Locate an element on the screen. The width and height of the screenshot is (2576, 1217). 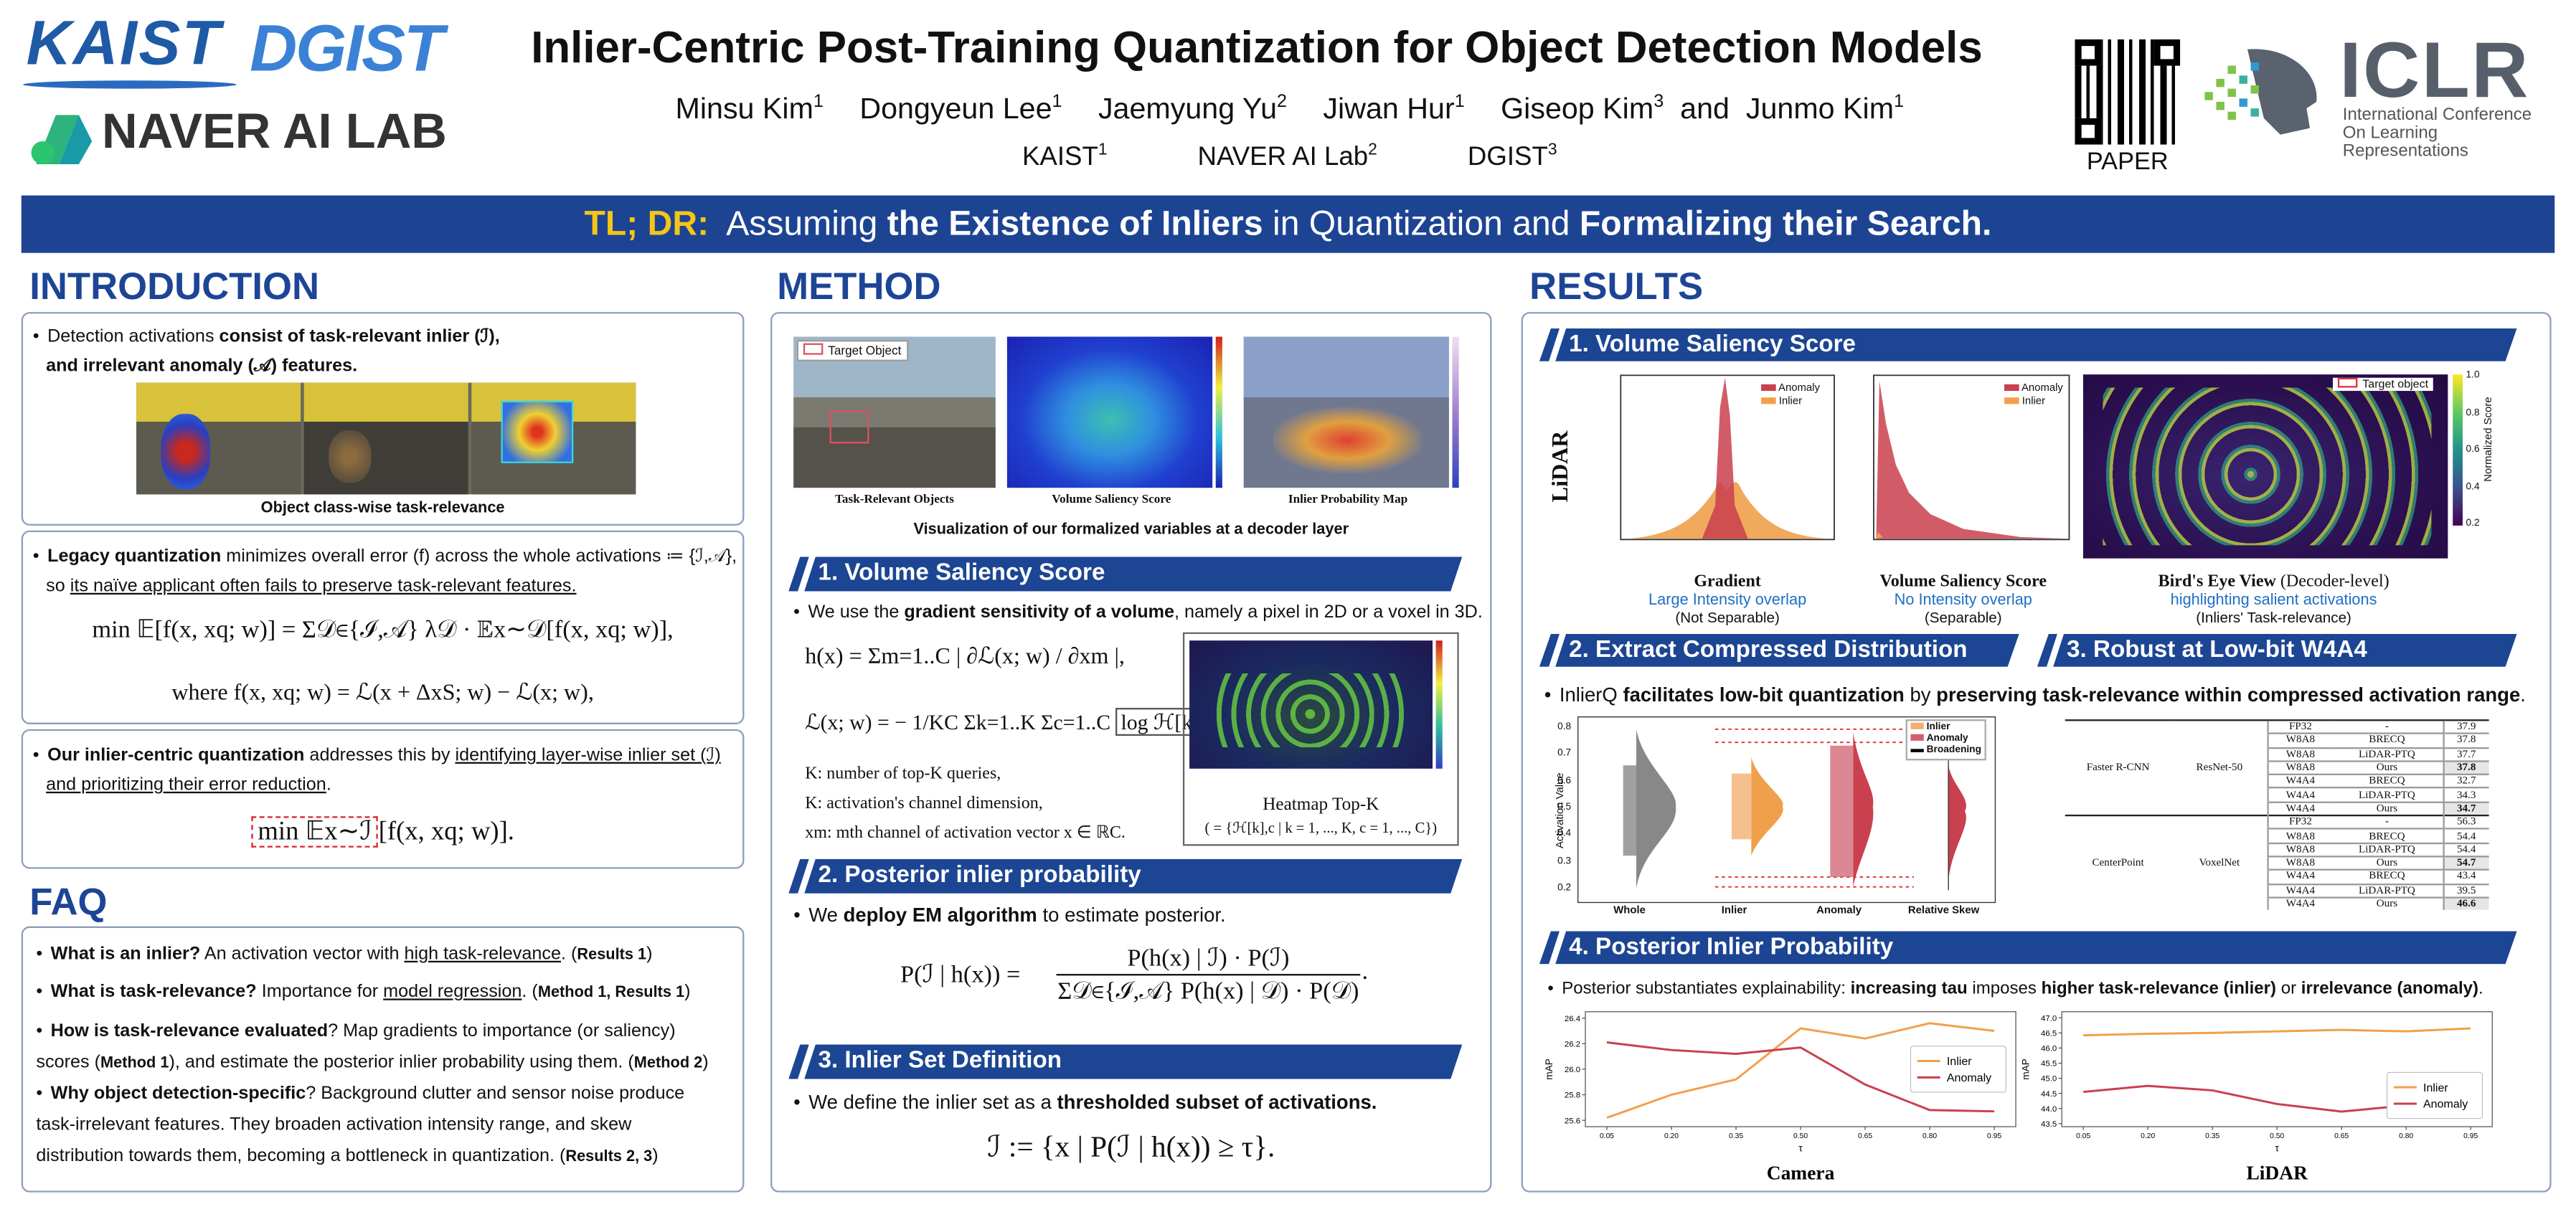
qr-label: PAPER is located at coordinates (2127, 162).